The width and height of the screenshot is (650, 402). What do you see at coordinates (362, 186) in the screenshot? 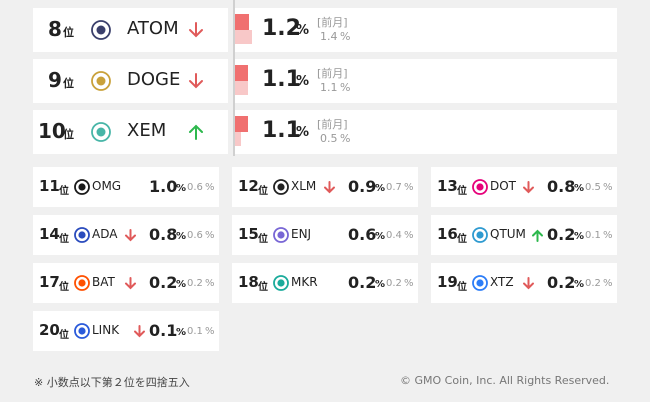
I see `share-value: 0.9` at bounding box center [362, 186].